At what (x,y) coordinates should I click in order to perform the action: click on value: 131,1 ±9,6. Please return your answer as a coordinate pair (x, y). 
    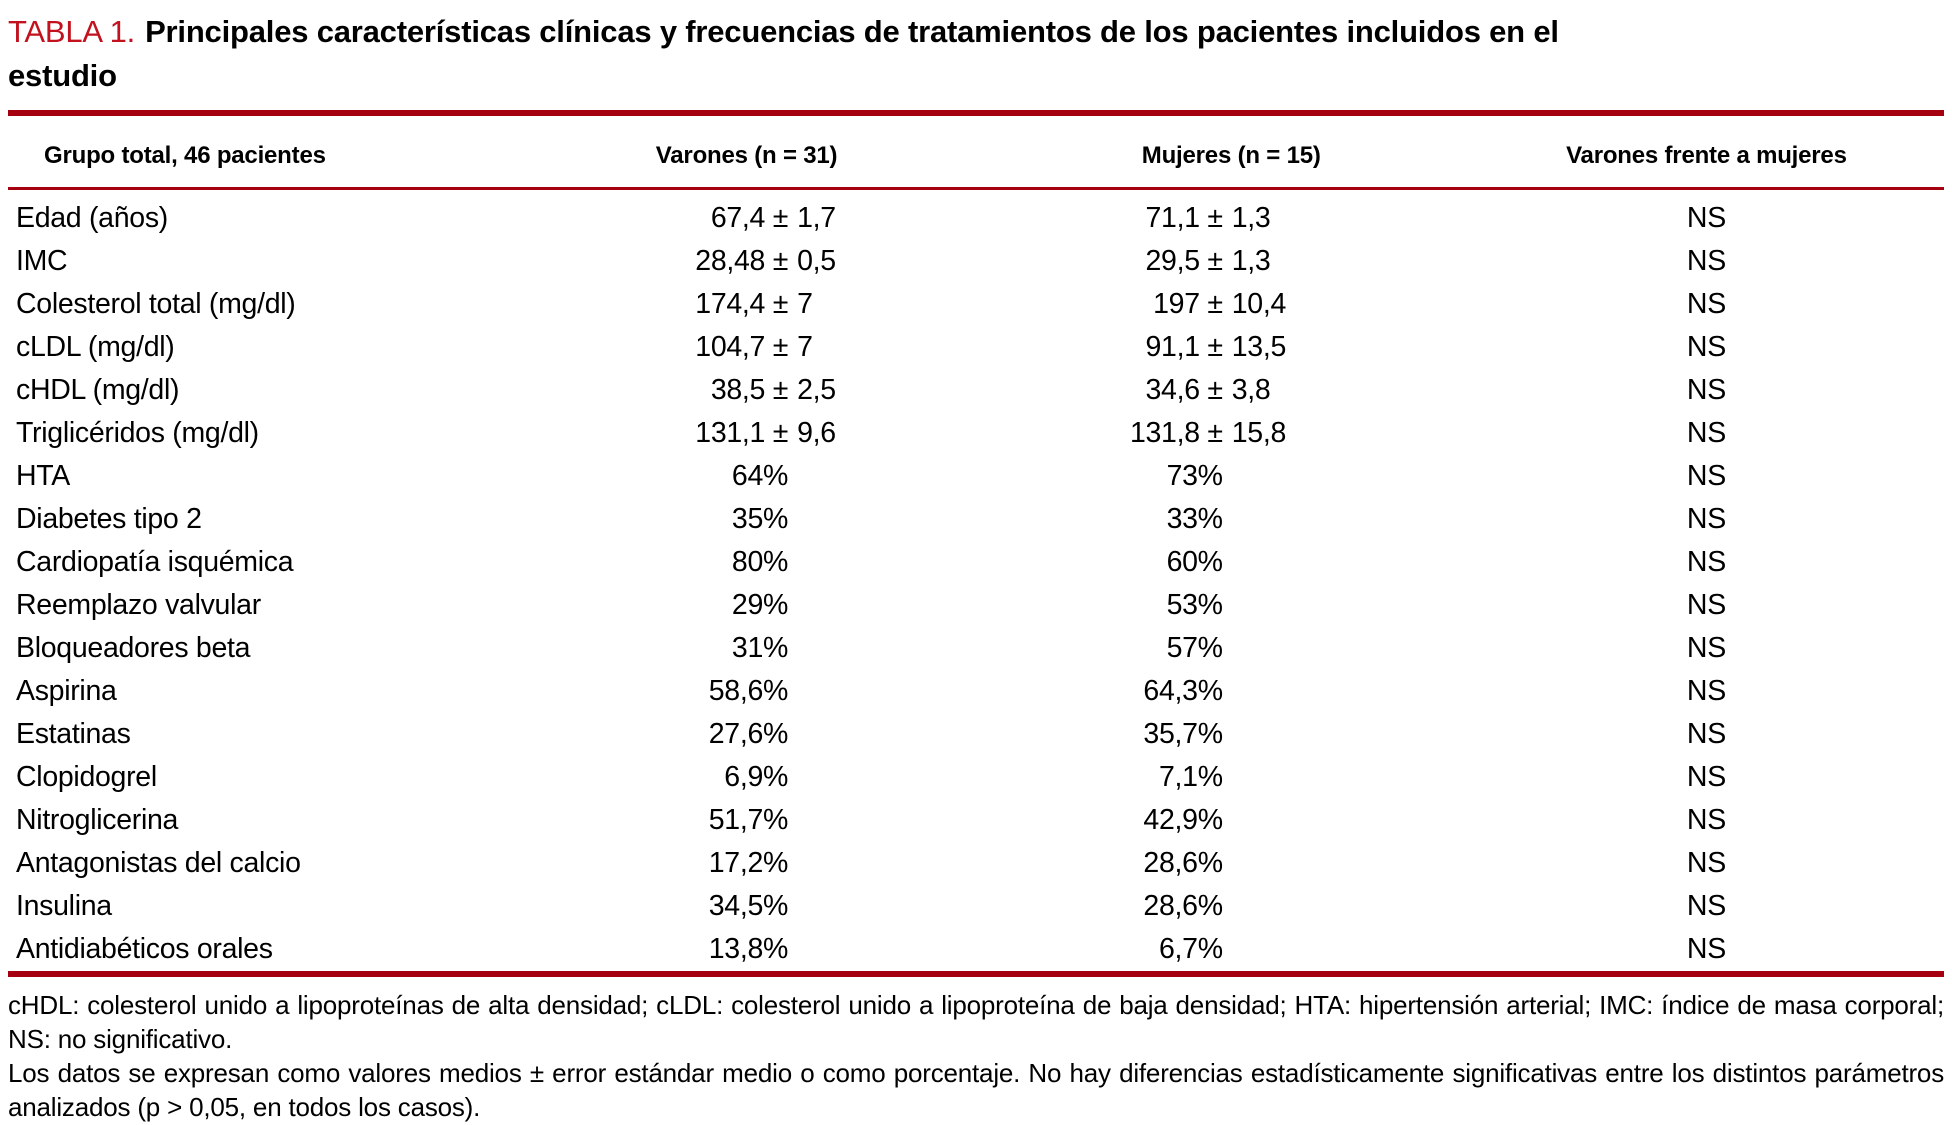
    Looking at the image, I should click on (765, 433).